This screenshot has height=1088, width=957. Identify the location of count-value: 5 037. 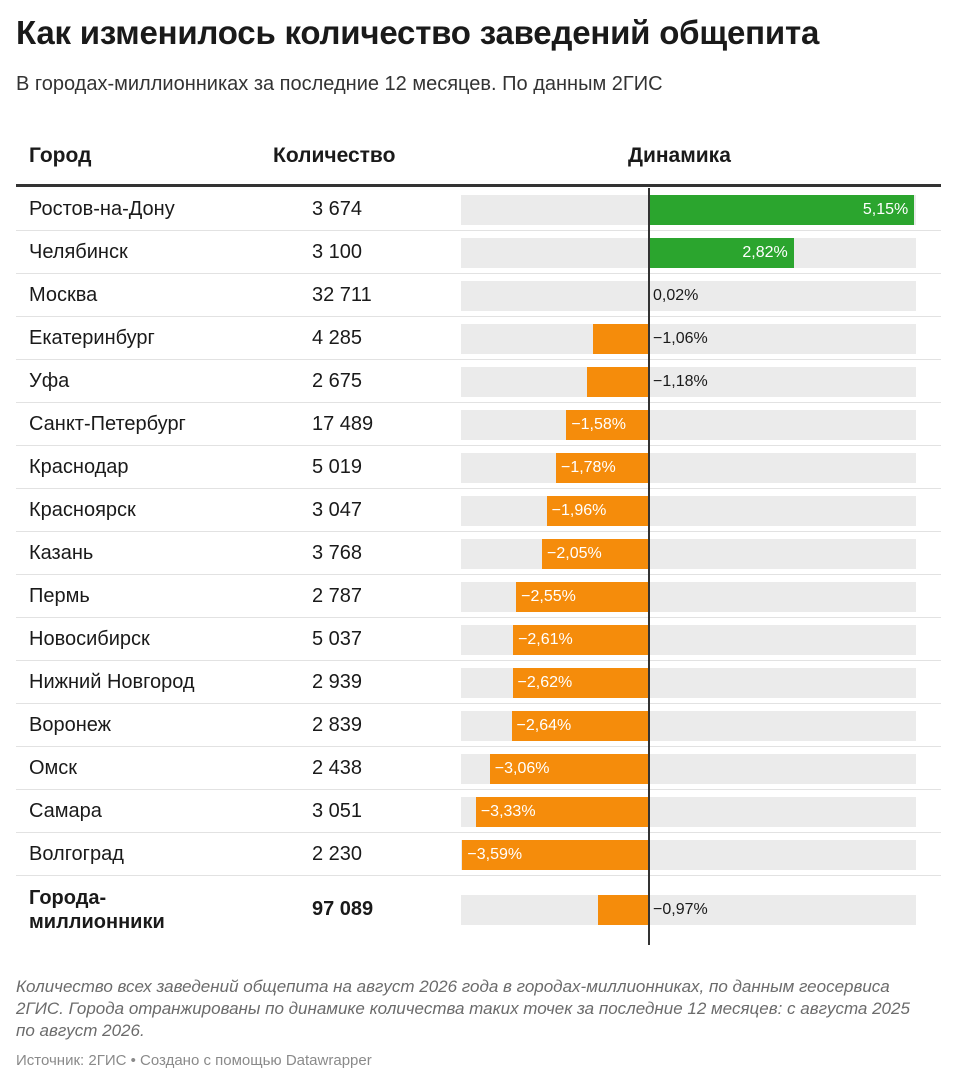
(337, 639).